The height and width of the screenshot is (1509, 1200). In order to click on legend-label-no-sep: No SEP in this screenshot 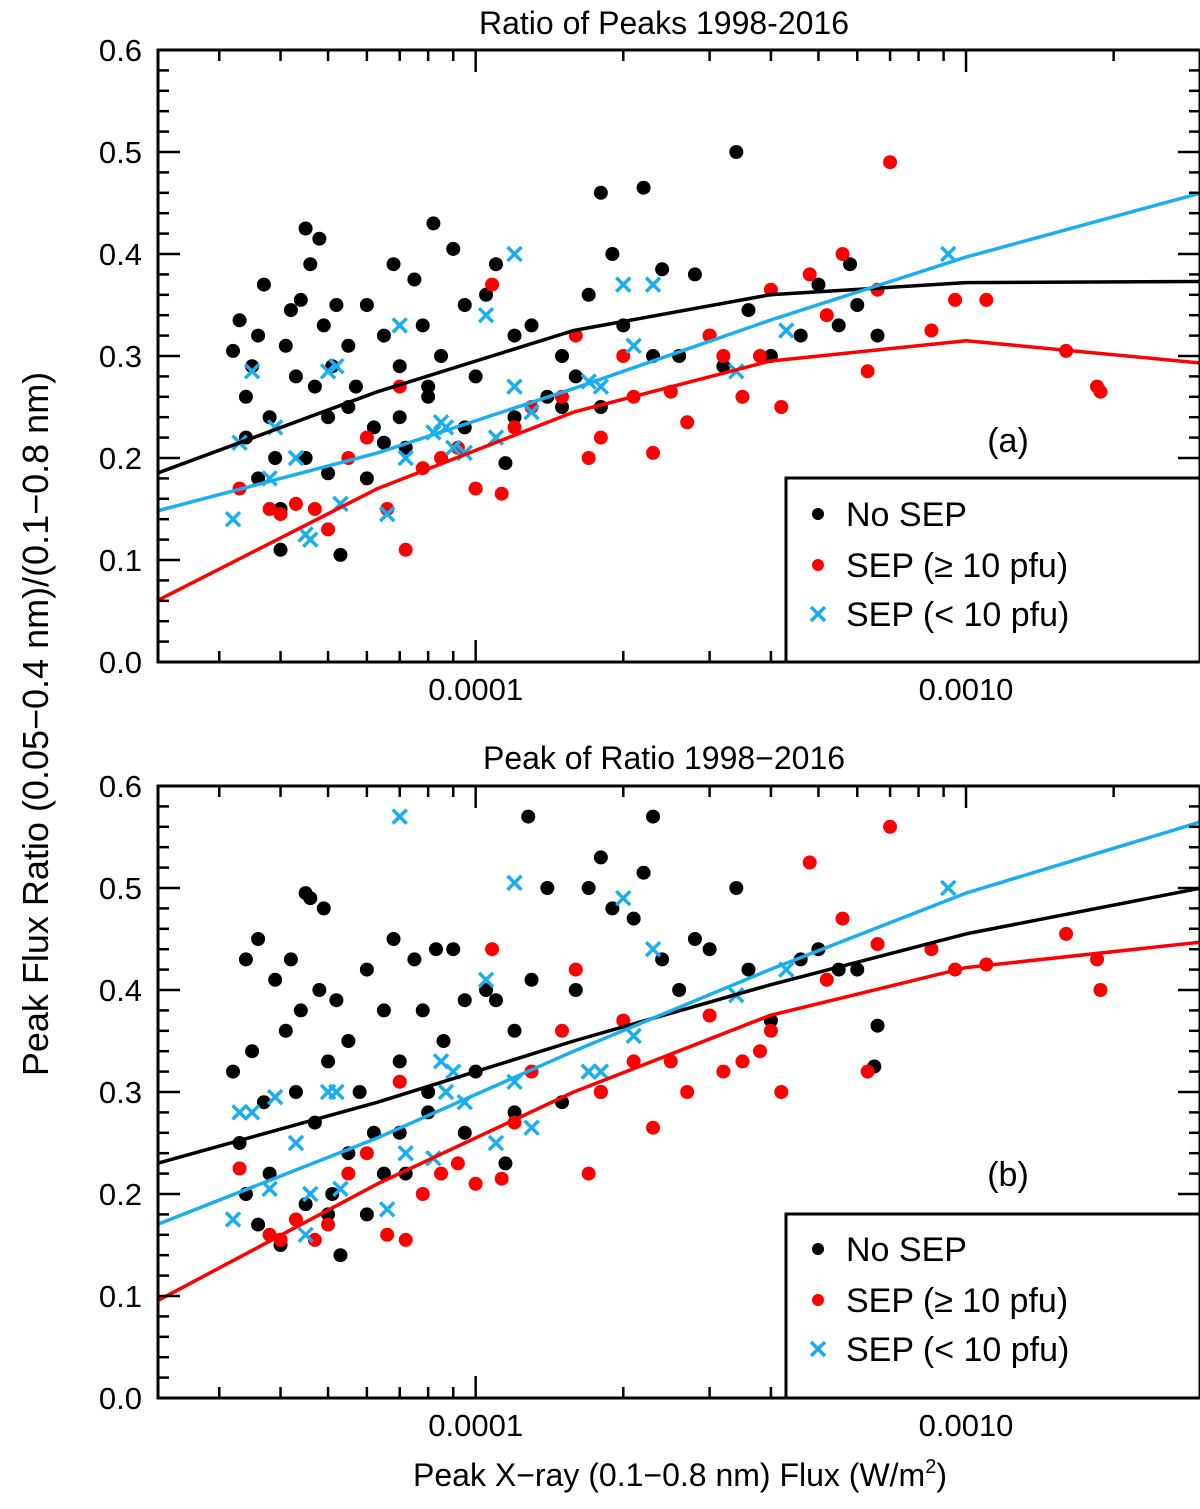, I will do `click(906, 1250)`.